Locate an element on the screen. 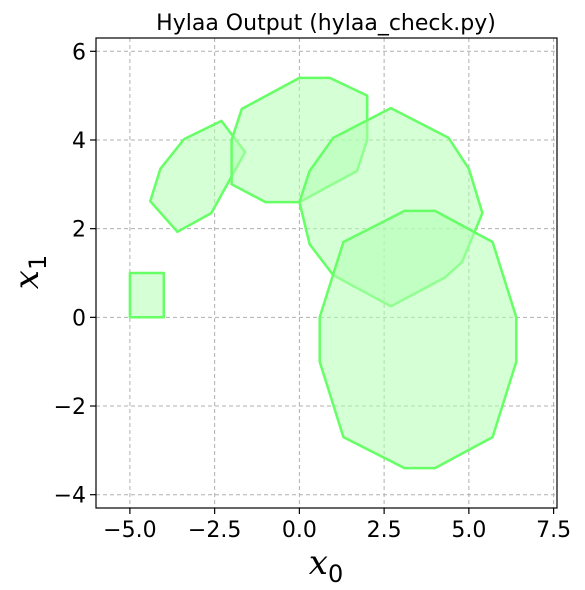 This screenshot has width=585, height=590. chart-title: Hylaa Output (hylaa_check.py) is located at coordinates (326, 23).